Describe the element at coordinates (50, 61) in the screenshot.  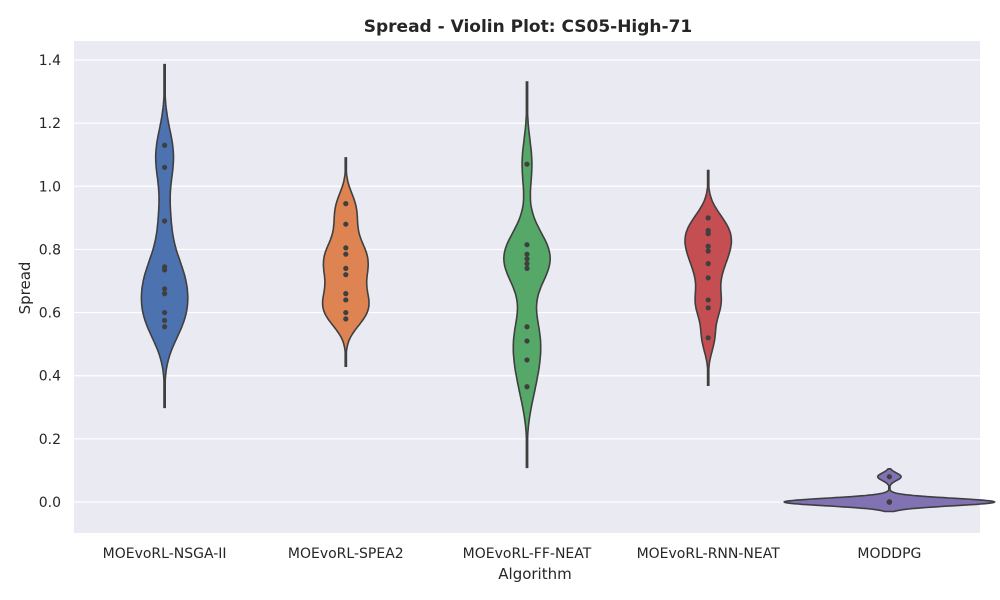
I see `y-tick-label: 1.4` at that location.